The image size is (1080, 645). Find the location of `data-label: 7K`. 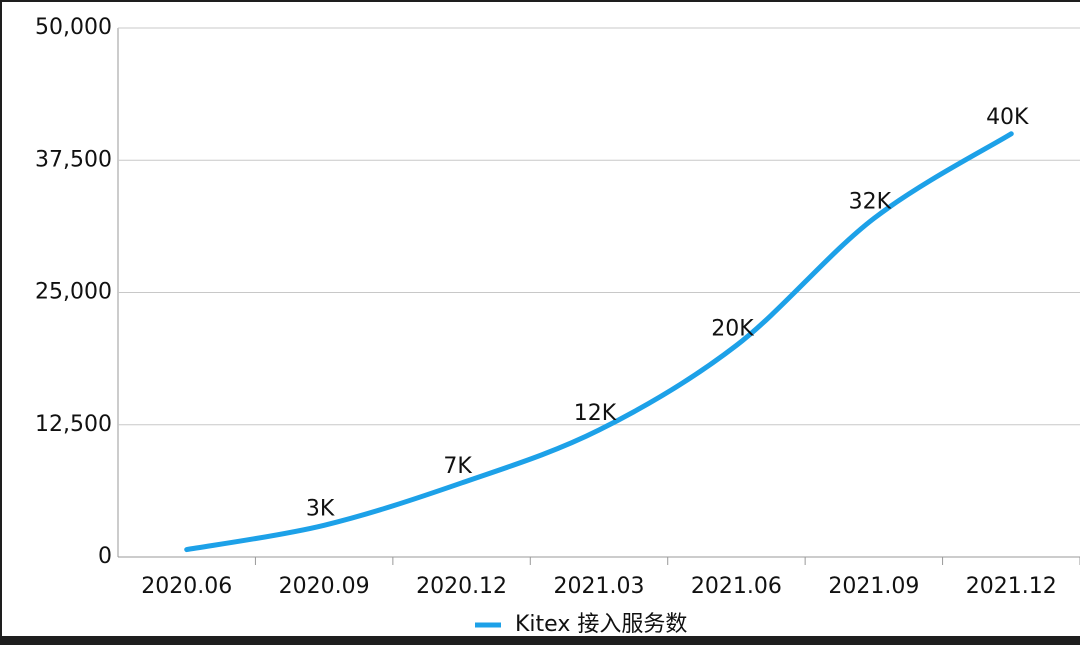

data-label: 7K is located at coordinates (457, 466).